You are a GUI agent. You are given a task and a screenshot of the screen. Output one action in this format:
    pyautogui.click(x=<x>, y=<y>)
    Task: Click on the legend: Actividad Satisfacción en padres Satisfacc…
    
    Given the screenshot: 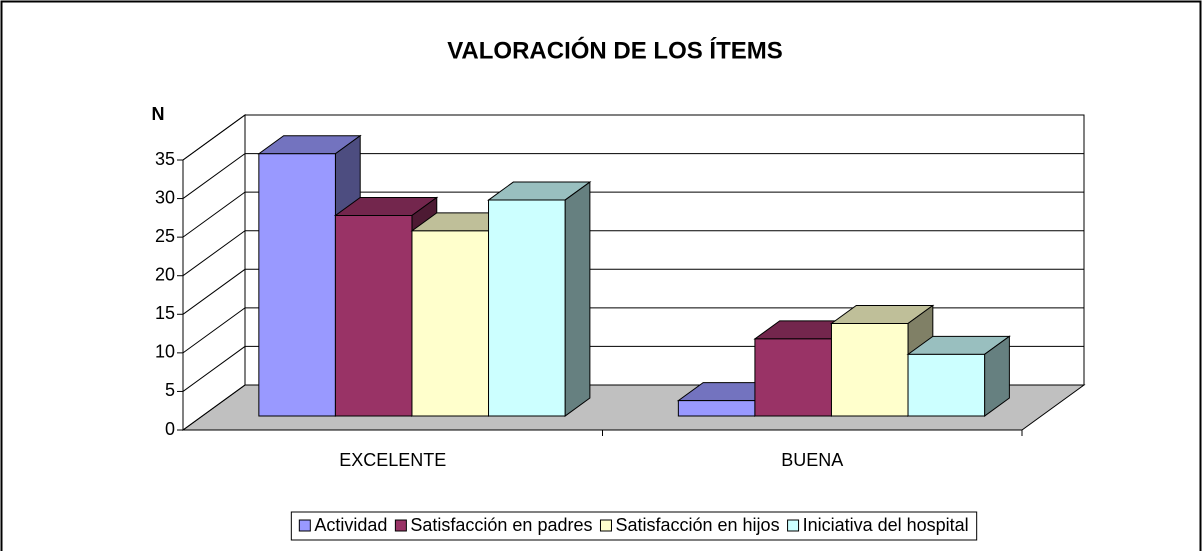 What is the action you would take?
    pyautogui.click(x=634, y=526)
    